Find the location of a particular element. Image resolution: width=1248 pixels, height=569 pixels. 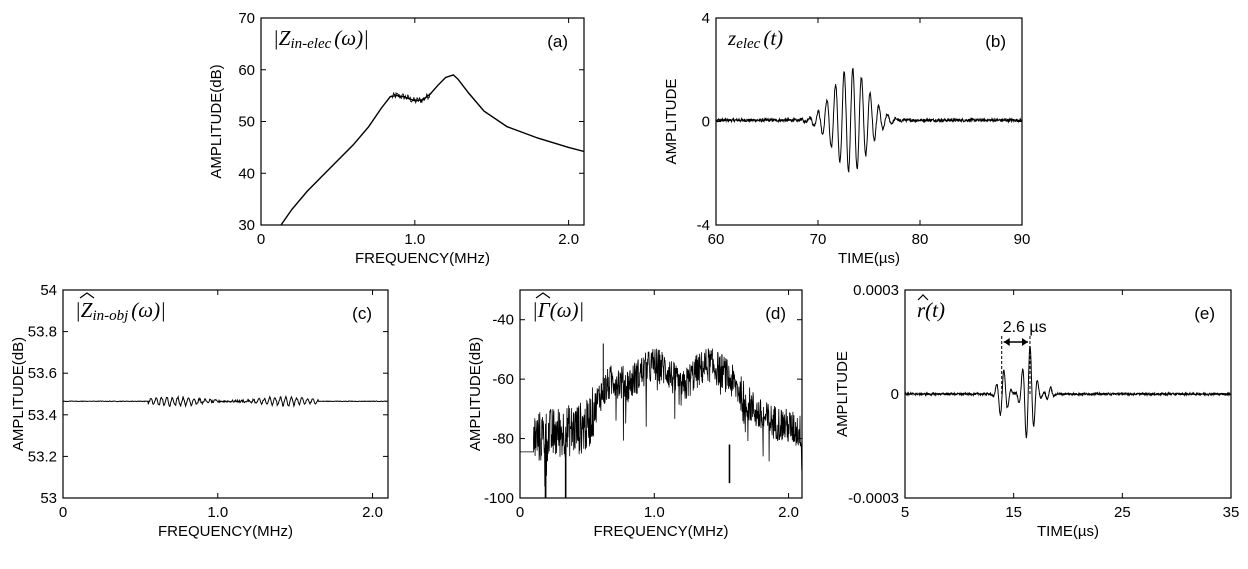

arrow-head-right is located at coordinates (1024, 342).